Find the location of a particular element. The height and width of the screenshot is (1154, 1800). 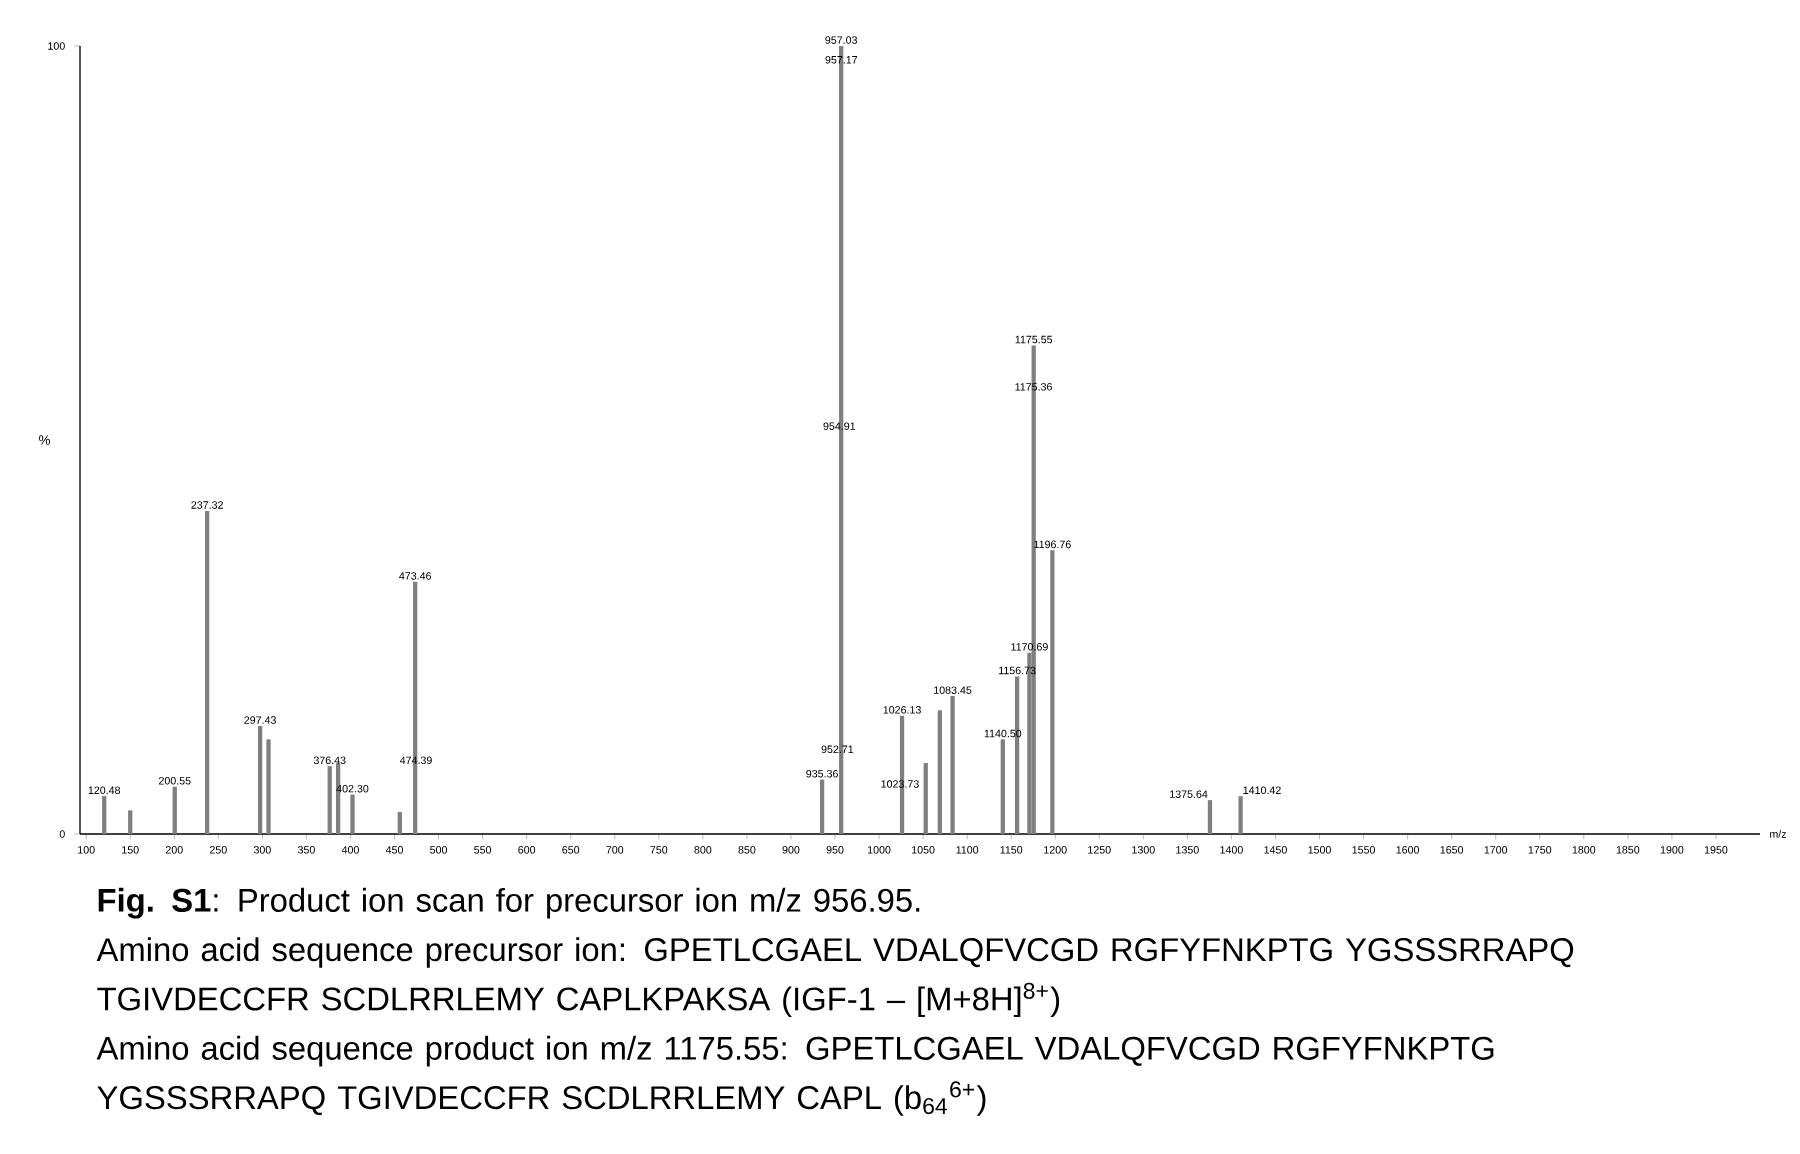

text: Fig. S1: Product ion scan for precursor ion m/z 956.95. is located at coordinates (509, 903).